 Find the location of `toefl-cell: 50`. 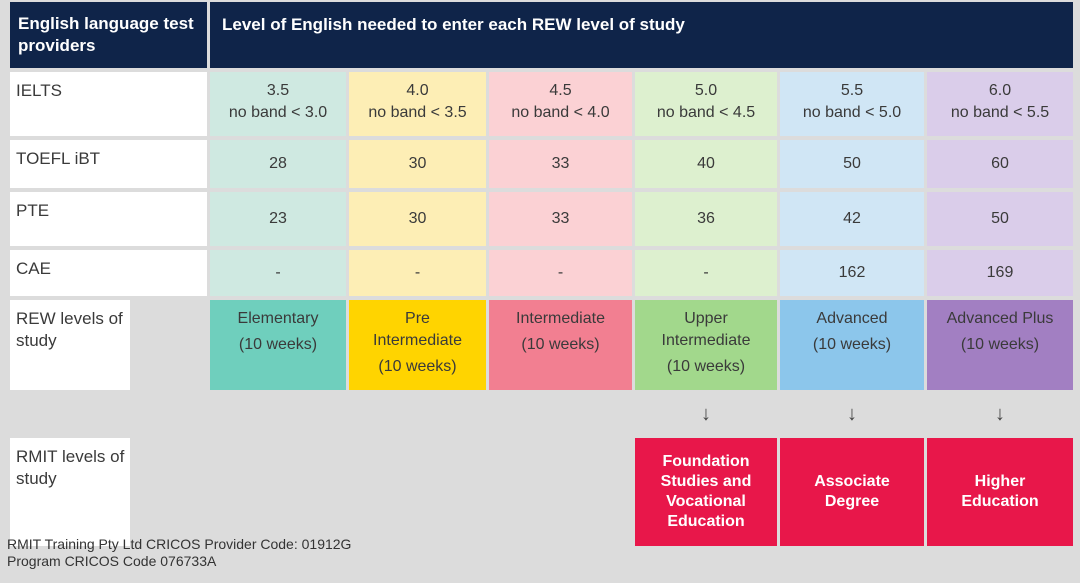

toefl-cell: 50 is located at coordinates (852, 164).